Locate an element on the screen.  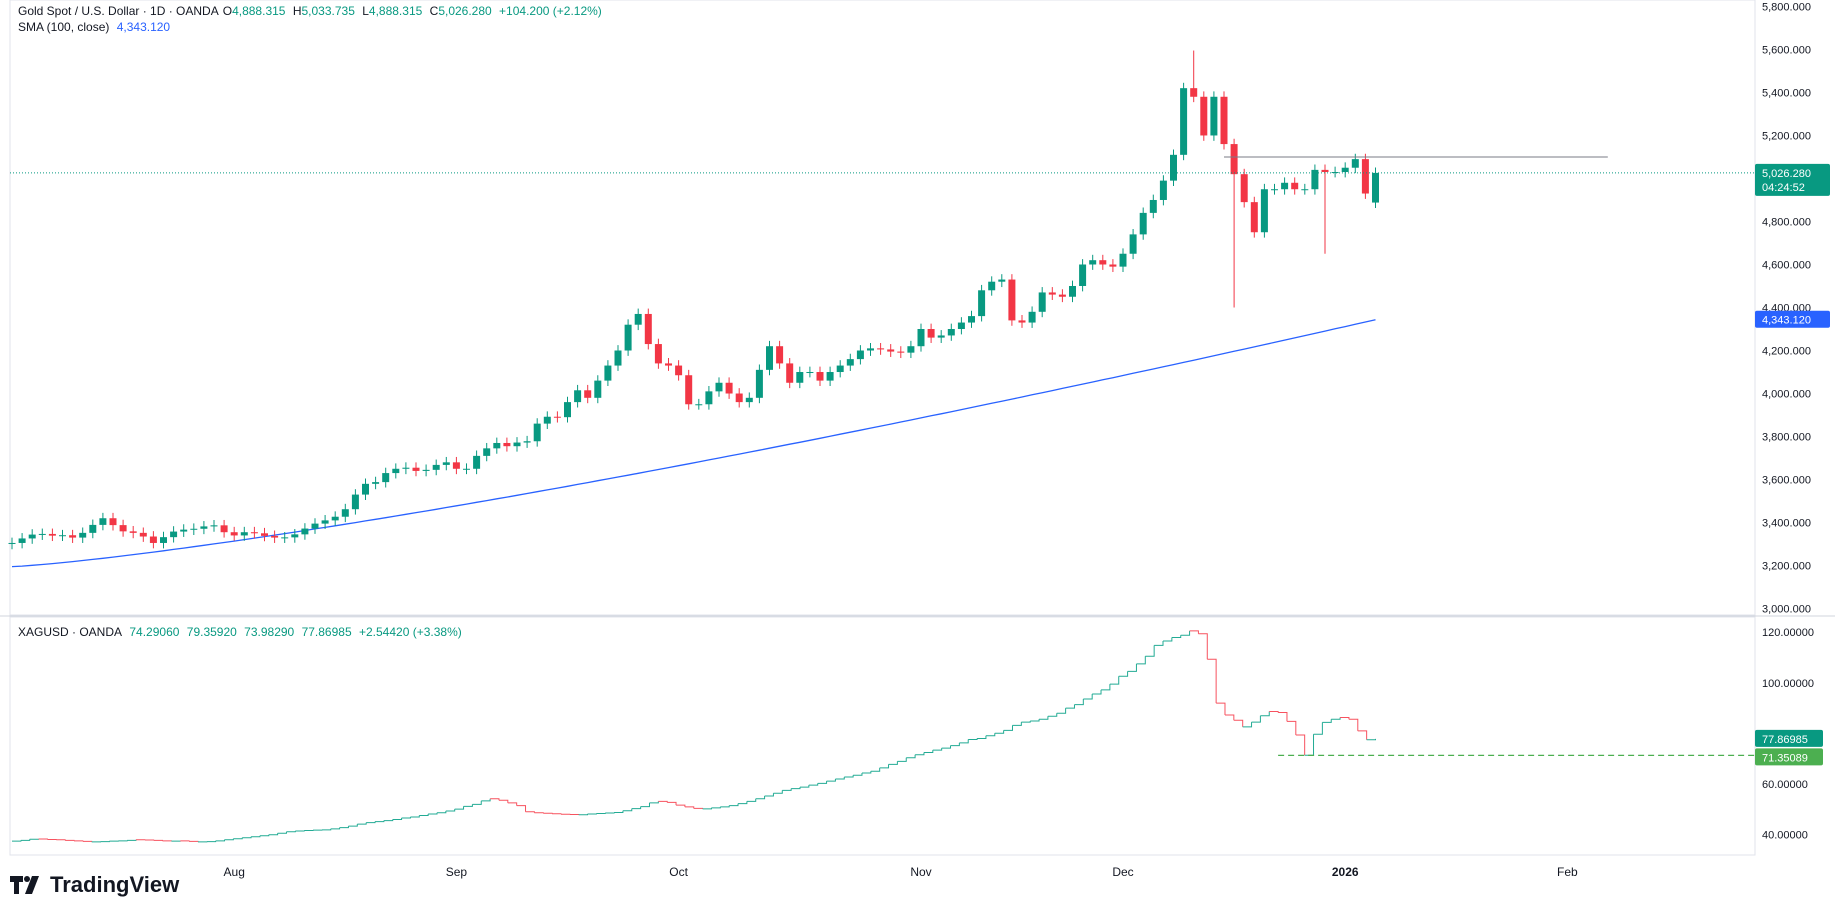
silver-last-text: 77.86985 is located at coordinates (1785, 740).